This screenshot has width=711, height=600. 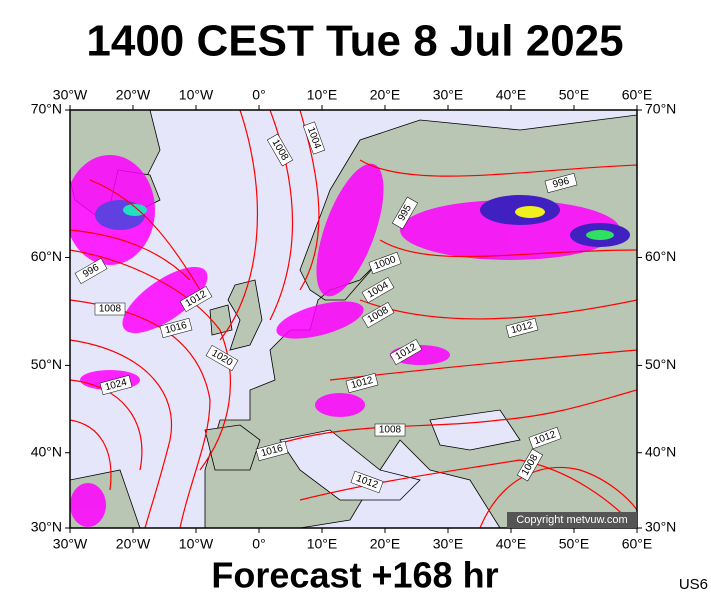 I want to click on copyright: Copyright metvuw.com, so click(x=571, y=520).